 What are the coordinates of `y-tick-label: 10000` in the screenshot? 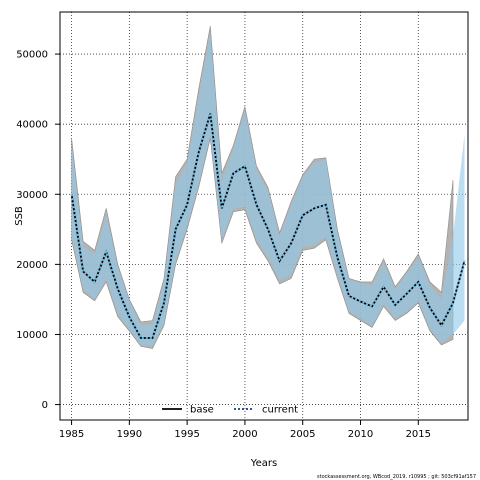 It's located at (32, 335).